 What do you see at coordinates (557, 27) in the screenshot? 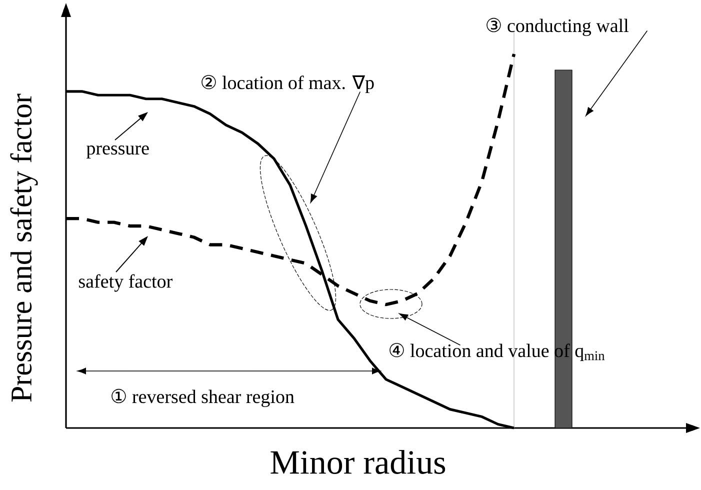
I see `text: ③ conducting wall` at bounding box center [557, 27].